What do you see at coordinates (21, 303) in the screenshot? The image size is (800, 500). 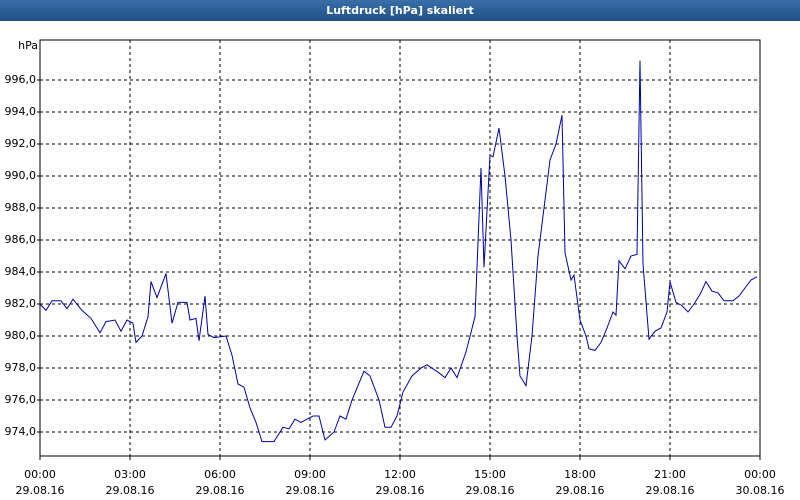 I see `y-tick-label: 982,0` at bounding box center [21, 303].